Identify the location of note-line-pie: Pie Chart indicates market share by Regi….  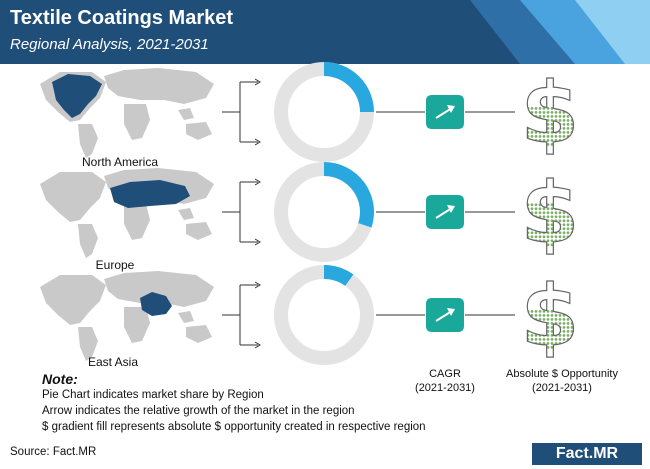
(153, 395).